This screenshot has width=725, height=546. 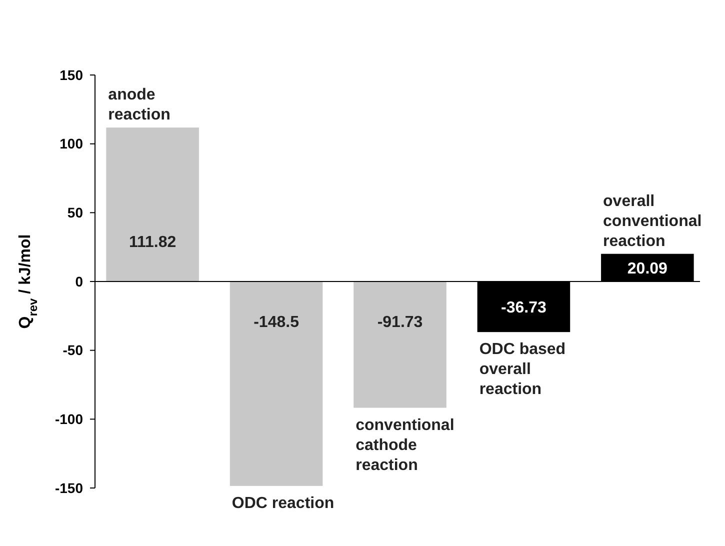 What do you see at coordinates (72, 74) in the screenshot?
I see `y-tick-label: 150` at bounding box center [72, 74].